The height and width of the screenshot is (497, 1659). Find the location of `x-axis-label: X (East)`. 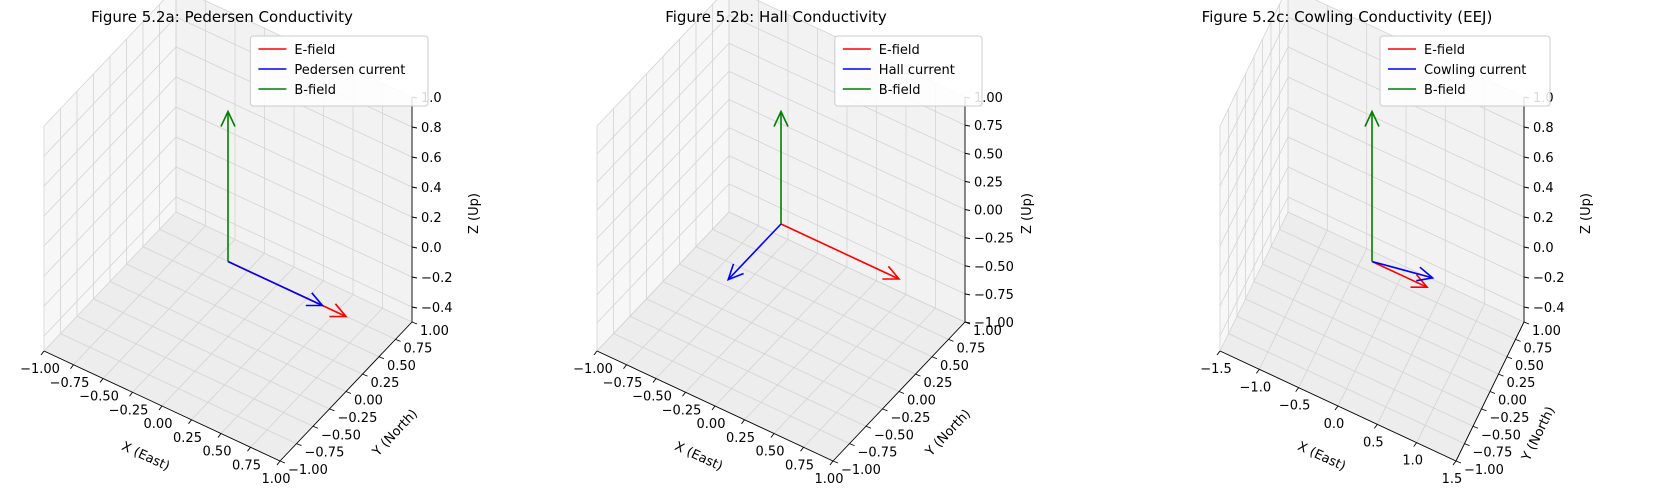

x-axis-label: X (East) is located at coordinates (145, 456).